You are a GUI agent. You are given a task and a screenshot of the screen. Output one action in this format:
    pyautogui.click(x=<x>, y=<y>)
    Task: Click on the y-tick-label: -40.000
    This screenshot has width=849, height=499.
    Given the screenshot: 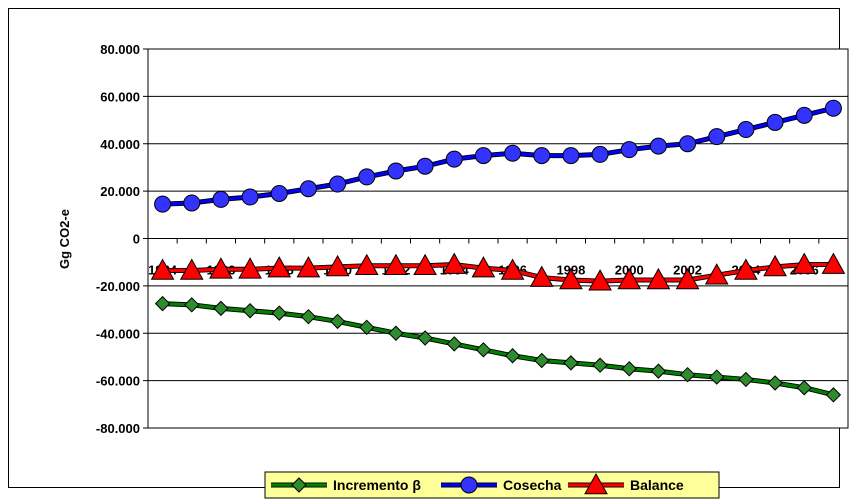 What is the action you would take?
    pyautogui.click(x=118, y=333)
    